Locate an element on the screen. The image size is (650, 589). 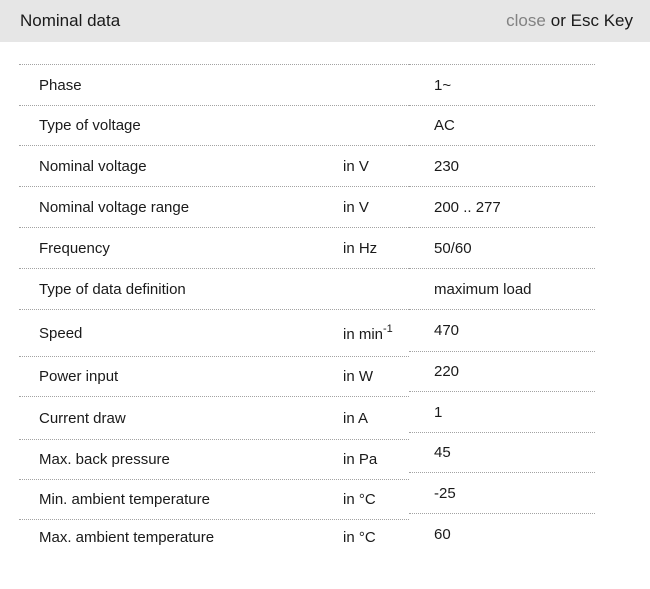
row-label: Nominal voltage is located at coordinates (93, 166).